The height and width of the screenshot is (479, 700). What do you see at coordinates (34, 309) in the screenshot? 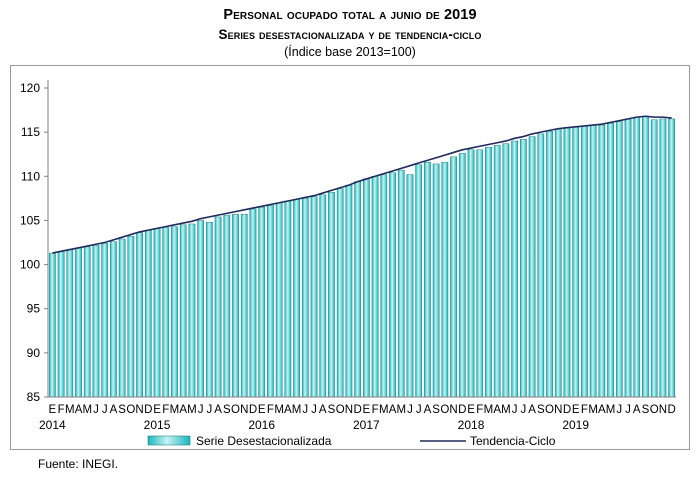
I see `y-tick-label: 95` at bounding box center [34, 309].